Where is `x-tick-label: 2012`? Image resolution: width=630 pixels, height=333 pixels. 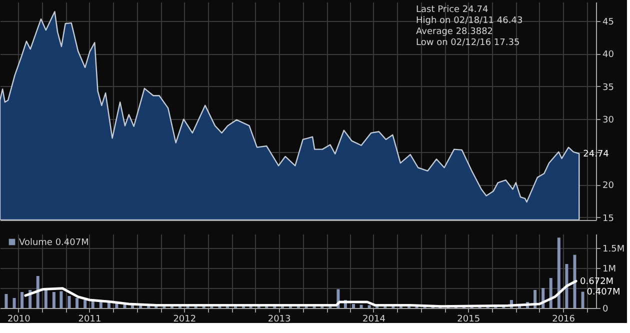
x-tick-label: 2012 is located at coordinates (184, 319).